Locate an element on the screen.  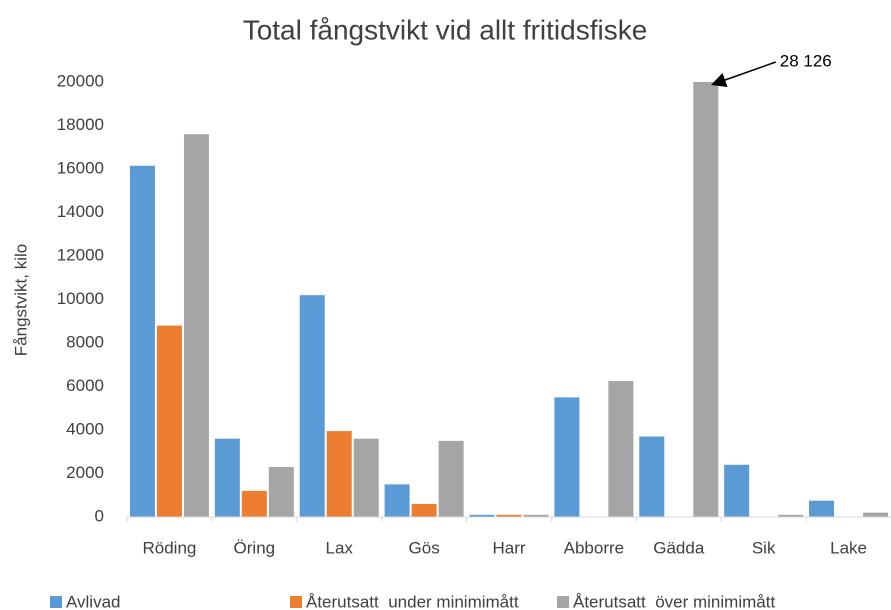
legend-label: Återutsatt under minimimått is located at coordinates (412, 601).